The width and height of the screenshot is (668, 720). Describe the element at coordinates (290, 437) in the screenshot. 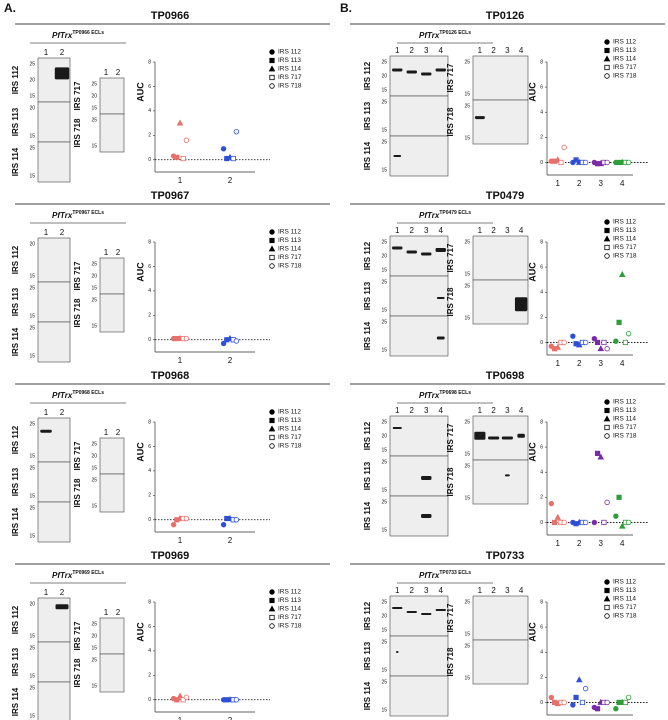

I see `legend-label: IRS 717` at that location.